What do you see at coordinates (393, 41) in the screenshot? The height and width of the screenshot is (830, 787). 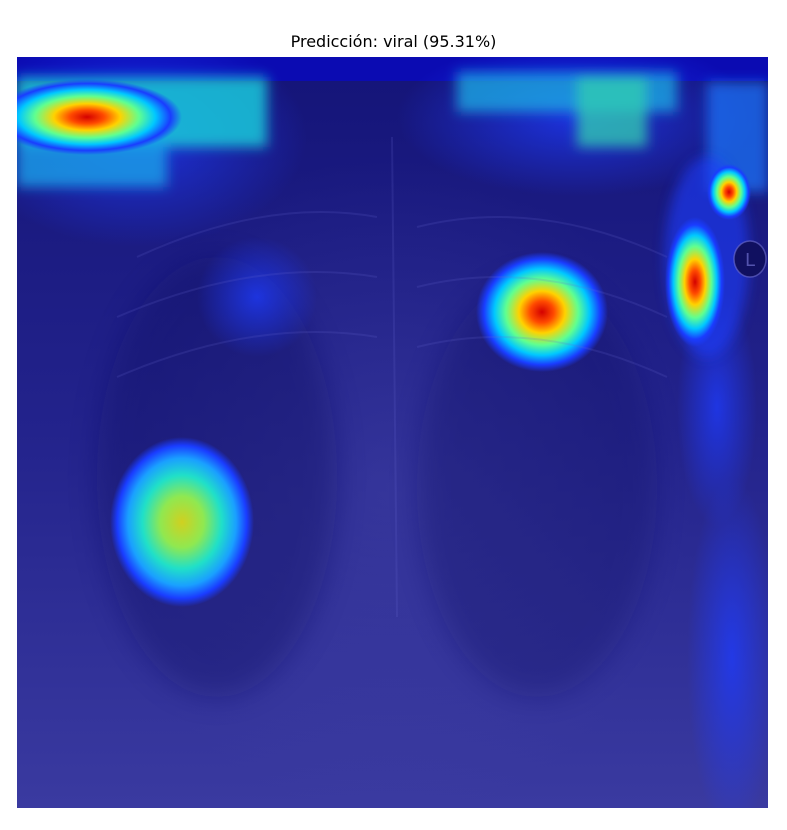 I see `figure-title: Predicción: viral (95.31%)` at bounding box center [393, 41].